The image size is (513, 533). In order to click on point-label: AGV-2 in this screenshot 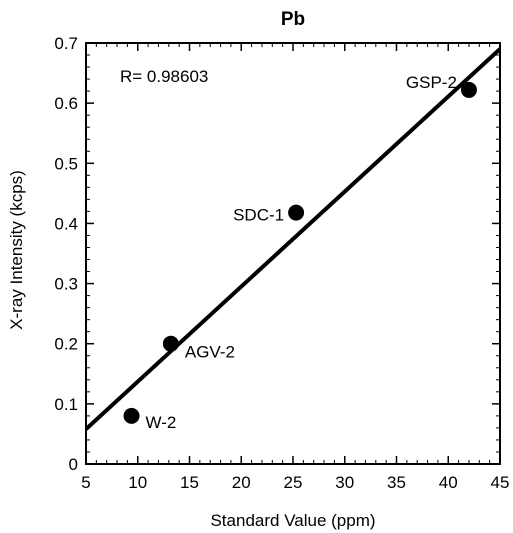, I will do `click(210, 352)`.